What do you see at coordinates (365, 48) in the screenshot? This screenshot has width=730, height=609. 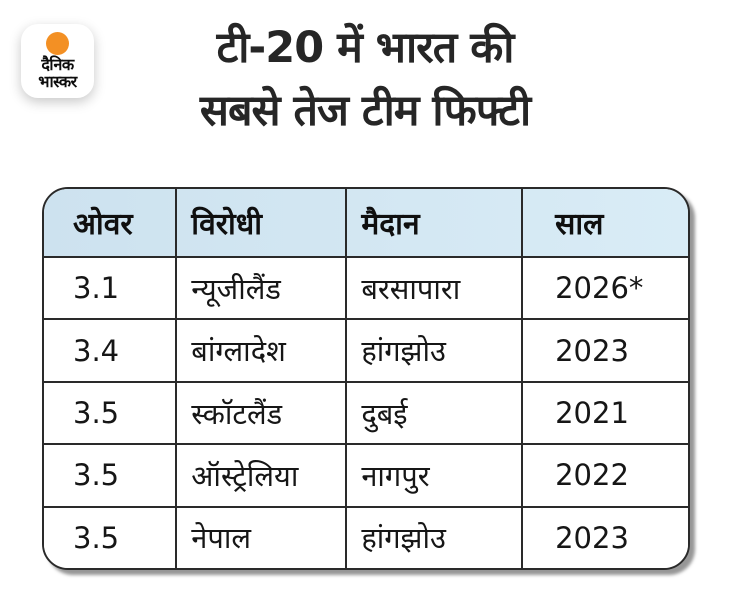 I see `title-line-1: टी-20 में भारत की` at bounding box center [365, 48].